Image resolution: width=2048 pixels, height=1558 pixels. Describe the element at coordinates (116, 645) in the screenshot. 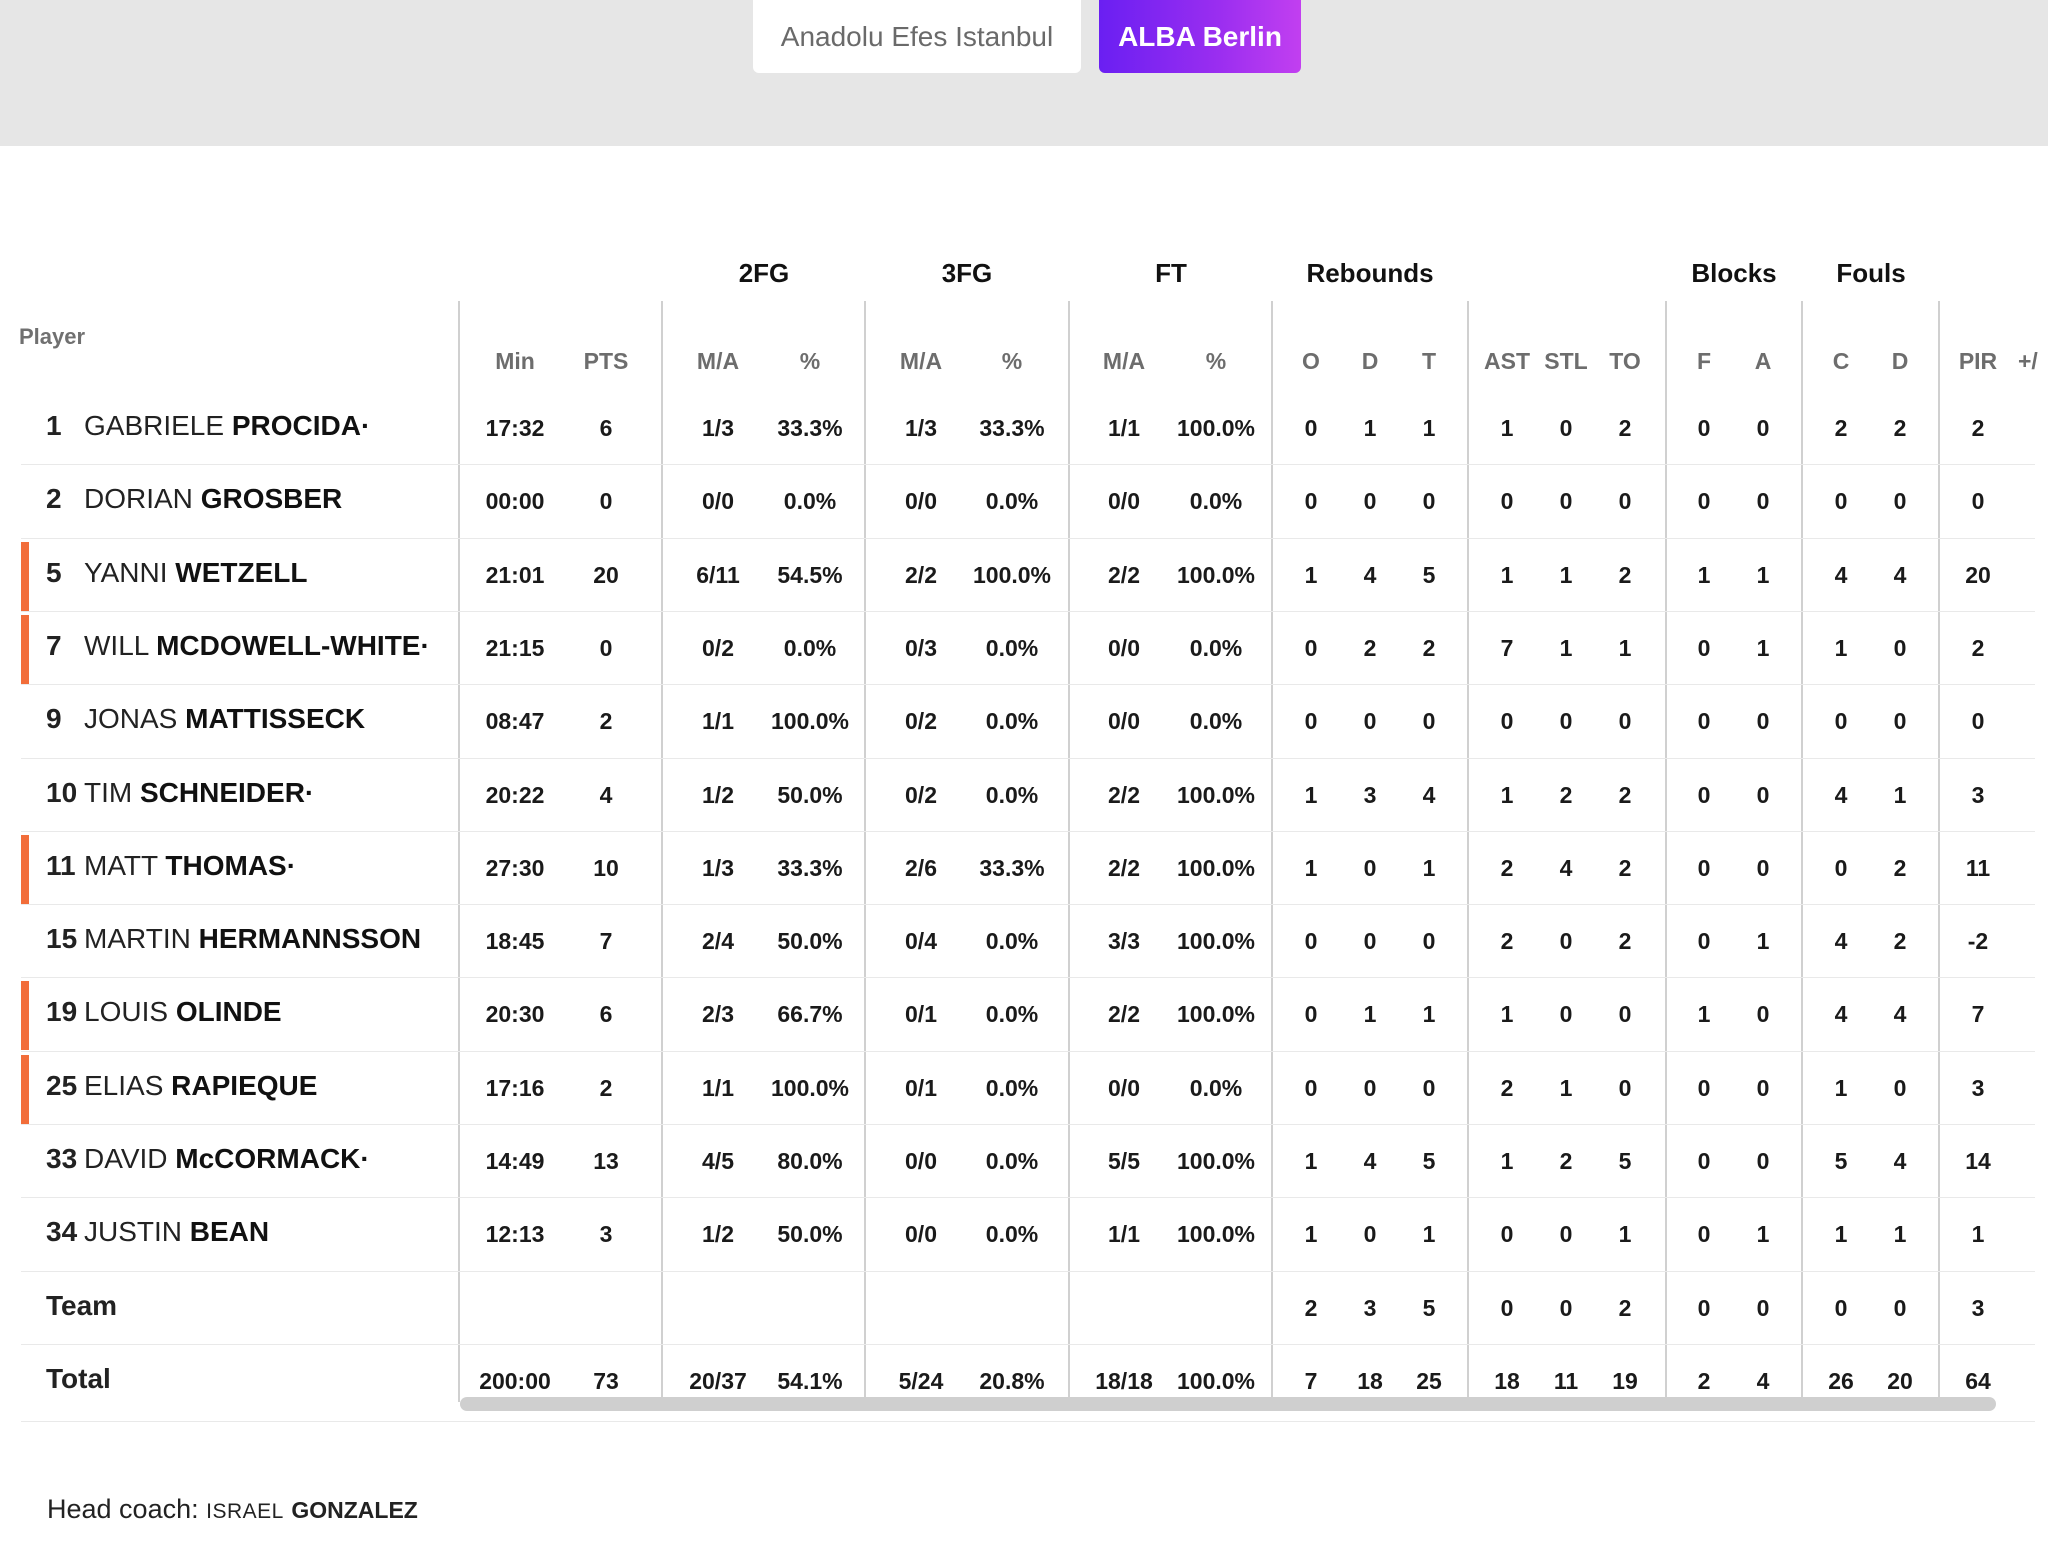

I see `player-first-name: WILL` at that location.